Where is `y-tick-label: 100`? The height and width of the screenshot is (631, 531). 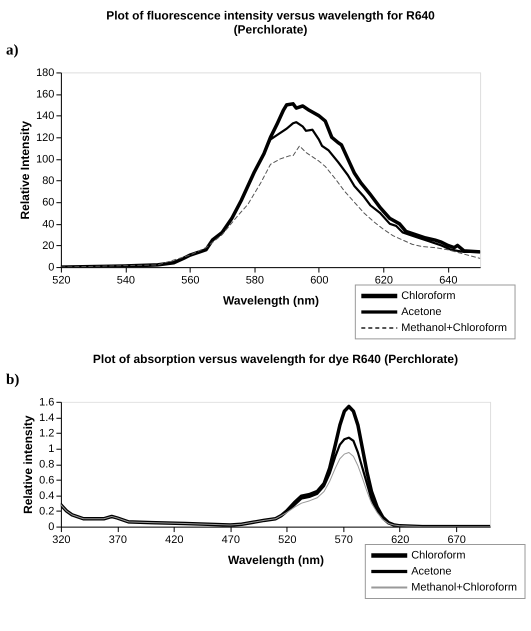
y-tick-label: 100 is located at coordinates (45, 159).